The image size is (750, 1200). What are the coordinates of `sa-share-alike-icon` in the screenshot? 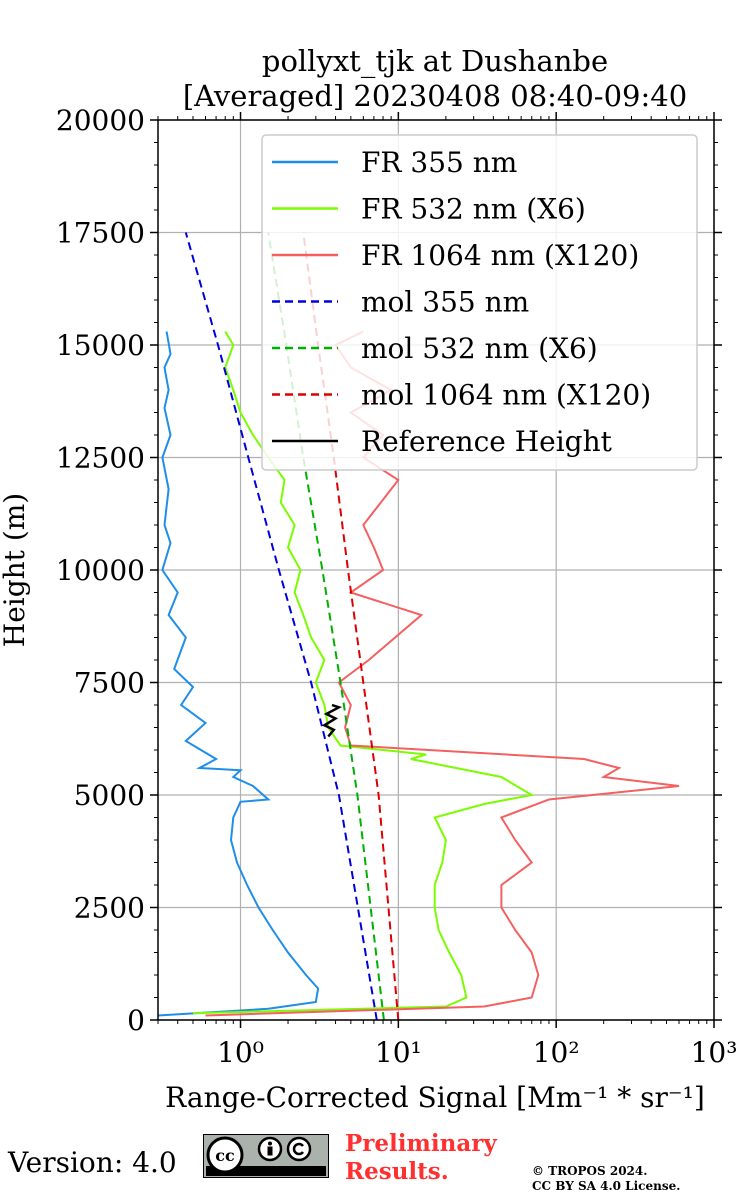 It's located at (299, 1149).